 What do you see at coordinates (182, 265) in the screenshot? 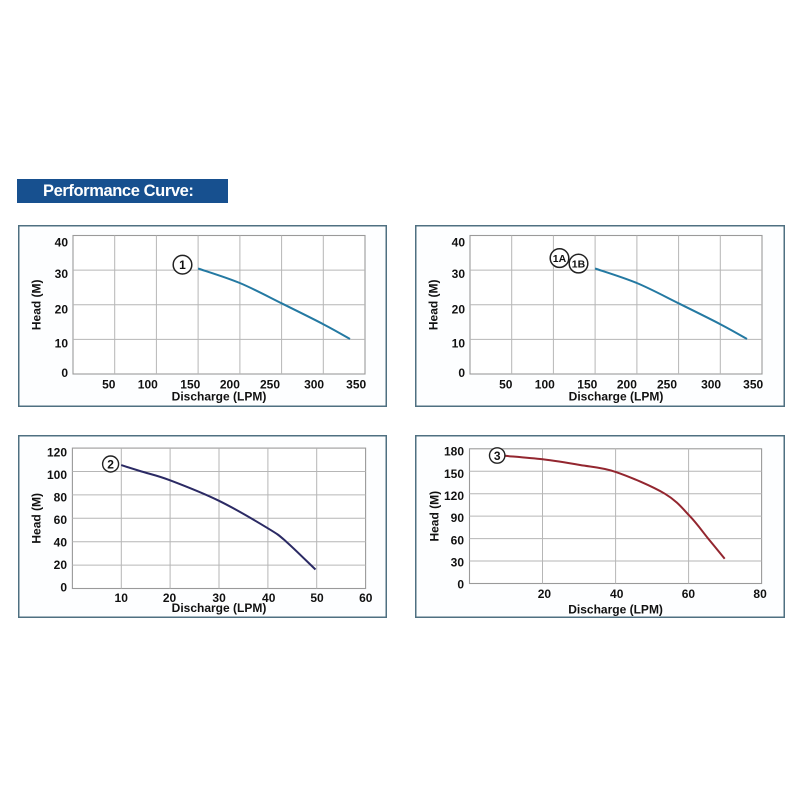
I see `svg-text: 1` at bounding box center [182, 265].